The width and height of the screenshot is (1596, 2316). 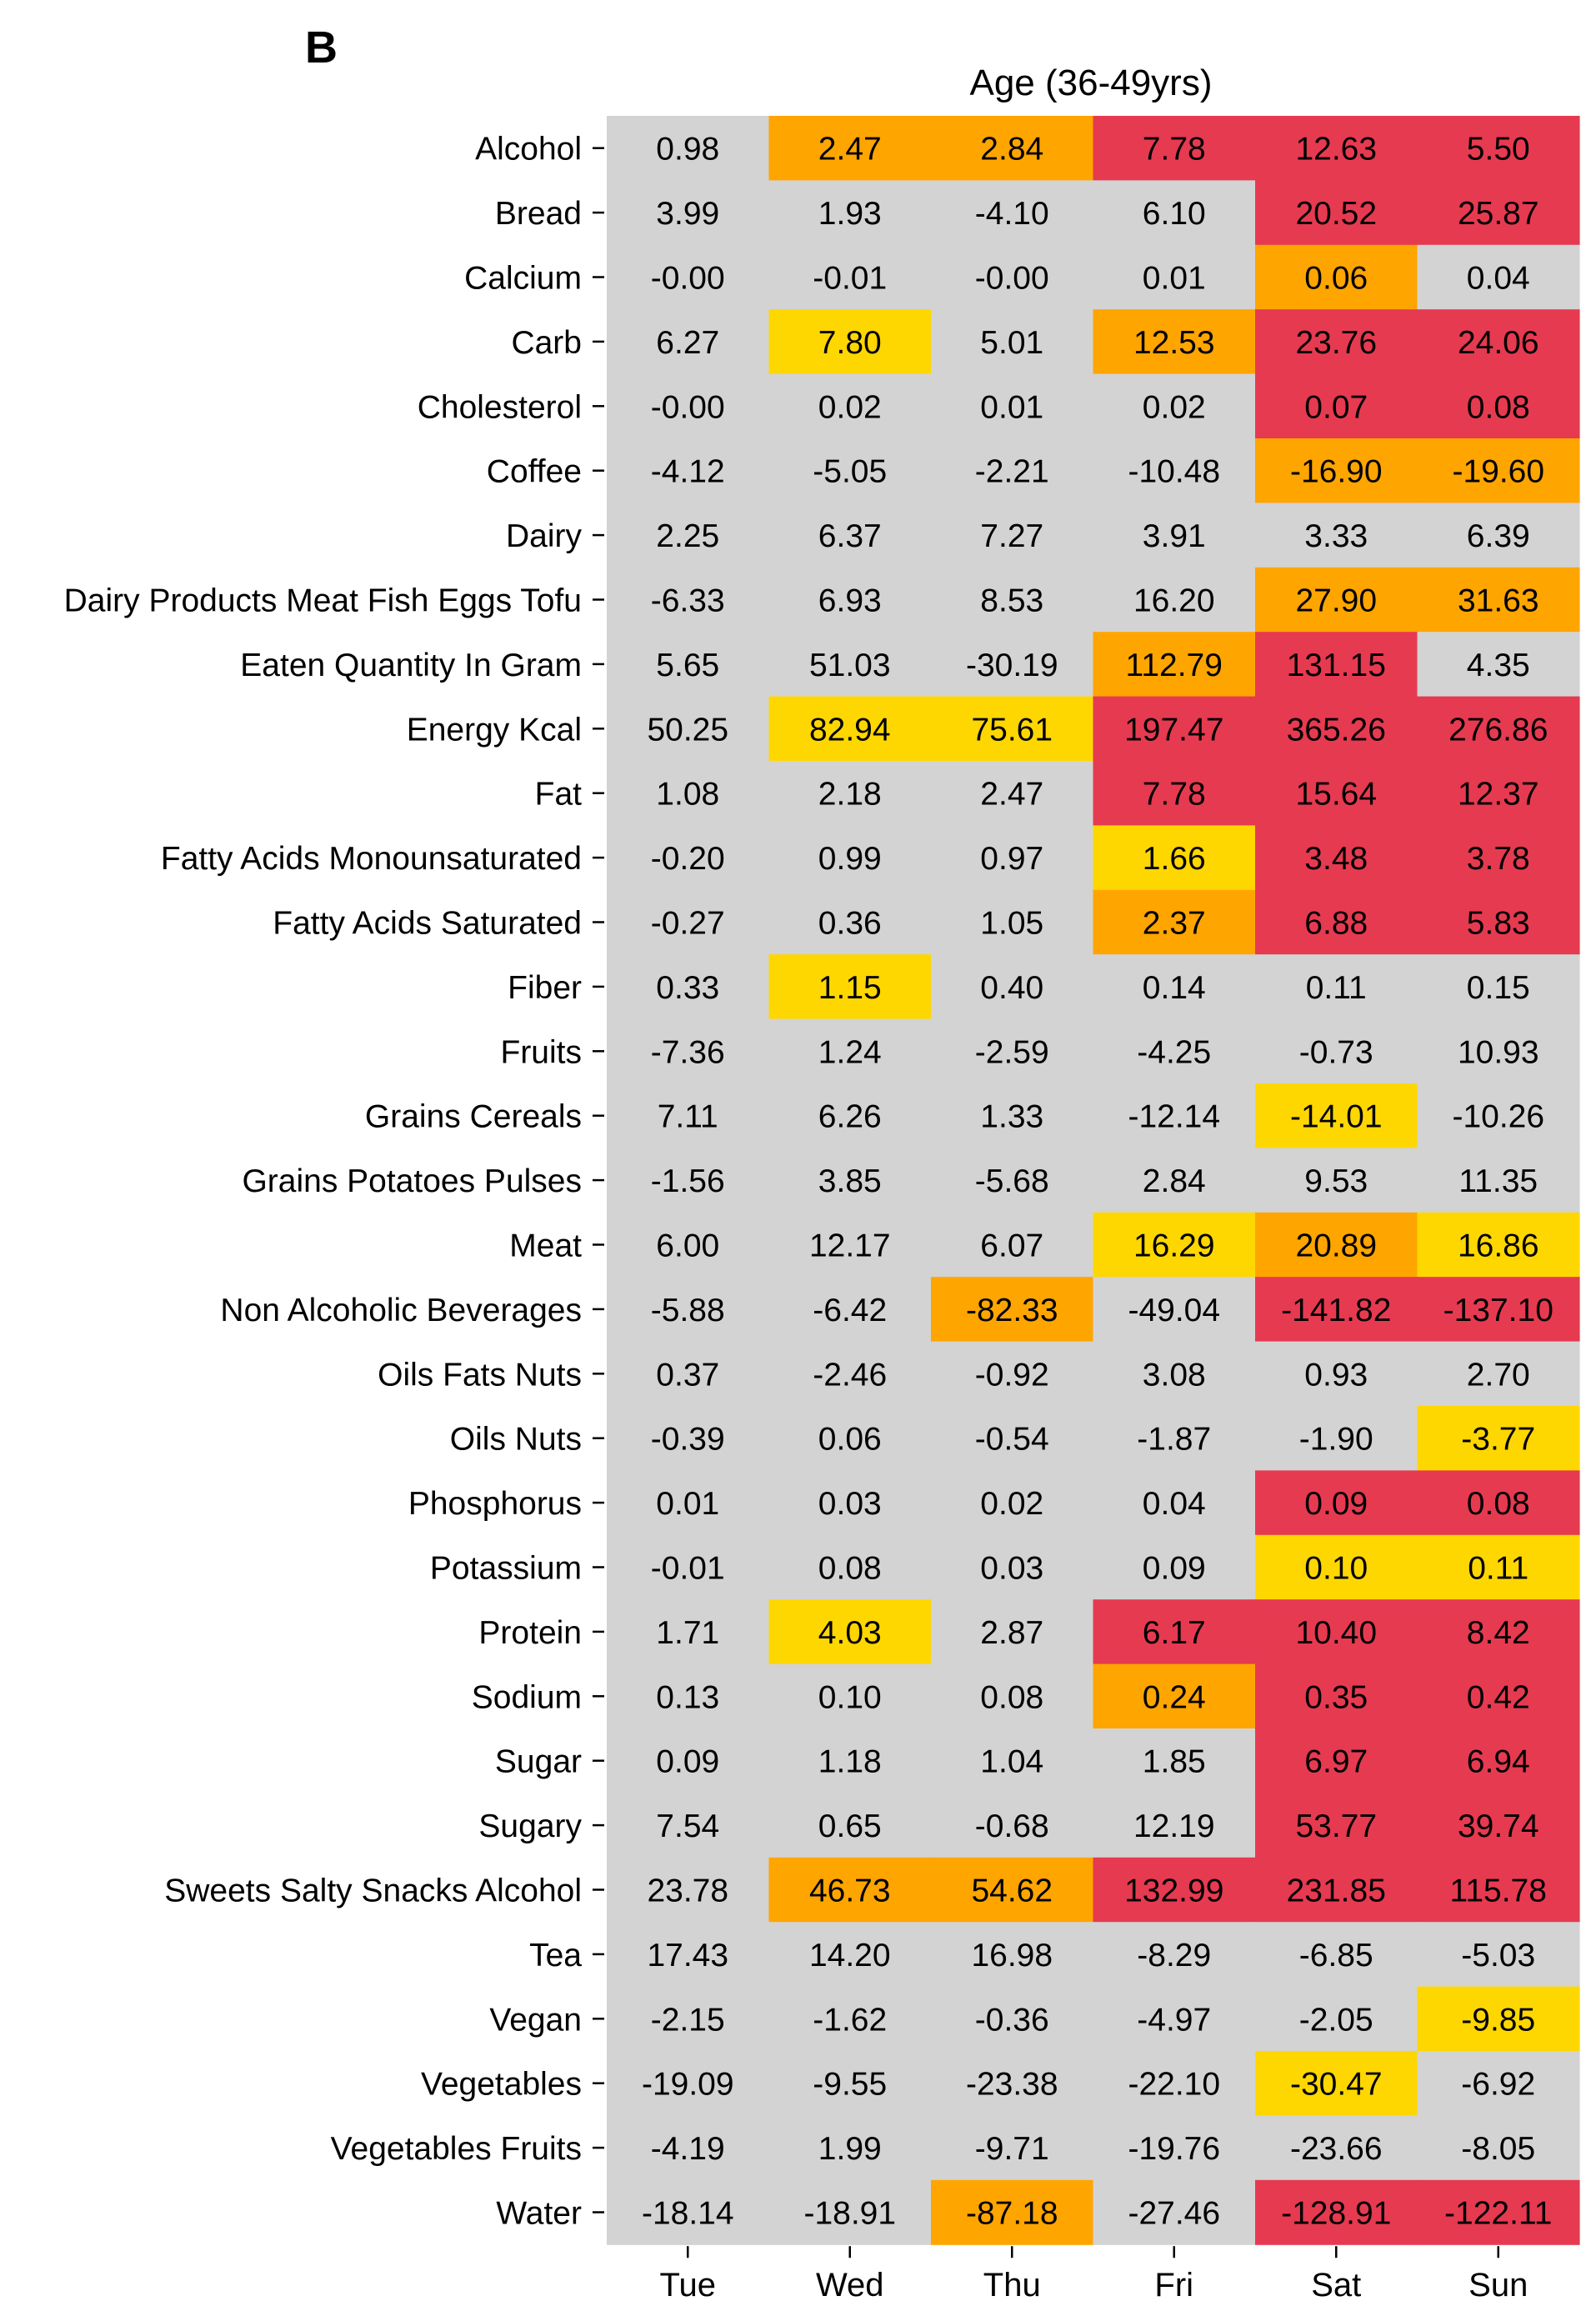 I want to click on cell-value-label: 0.06, so click(x=850, y=1440).